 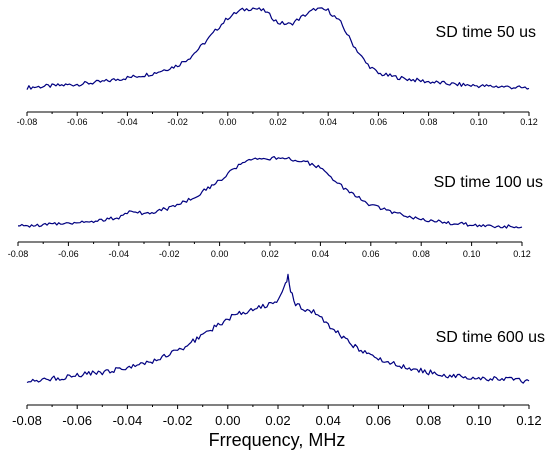 I want to click on panel-2-ticks, so click(x=270, y=244).